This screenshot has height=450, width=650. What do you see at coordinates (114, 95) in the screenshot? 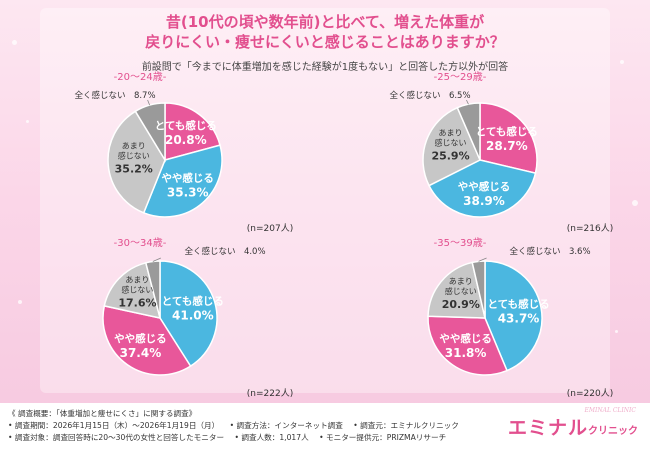
I see `slice-label: 全く感じない 8.7%` at bounding box center [114, 95].